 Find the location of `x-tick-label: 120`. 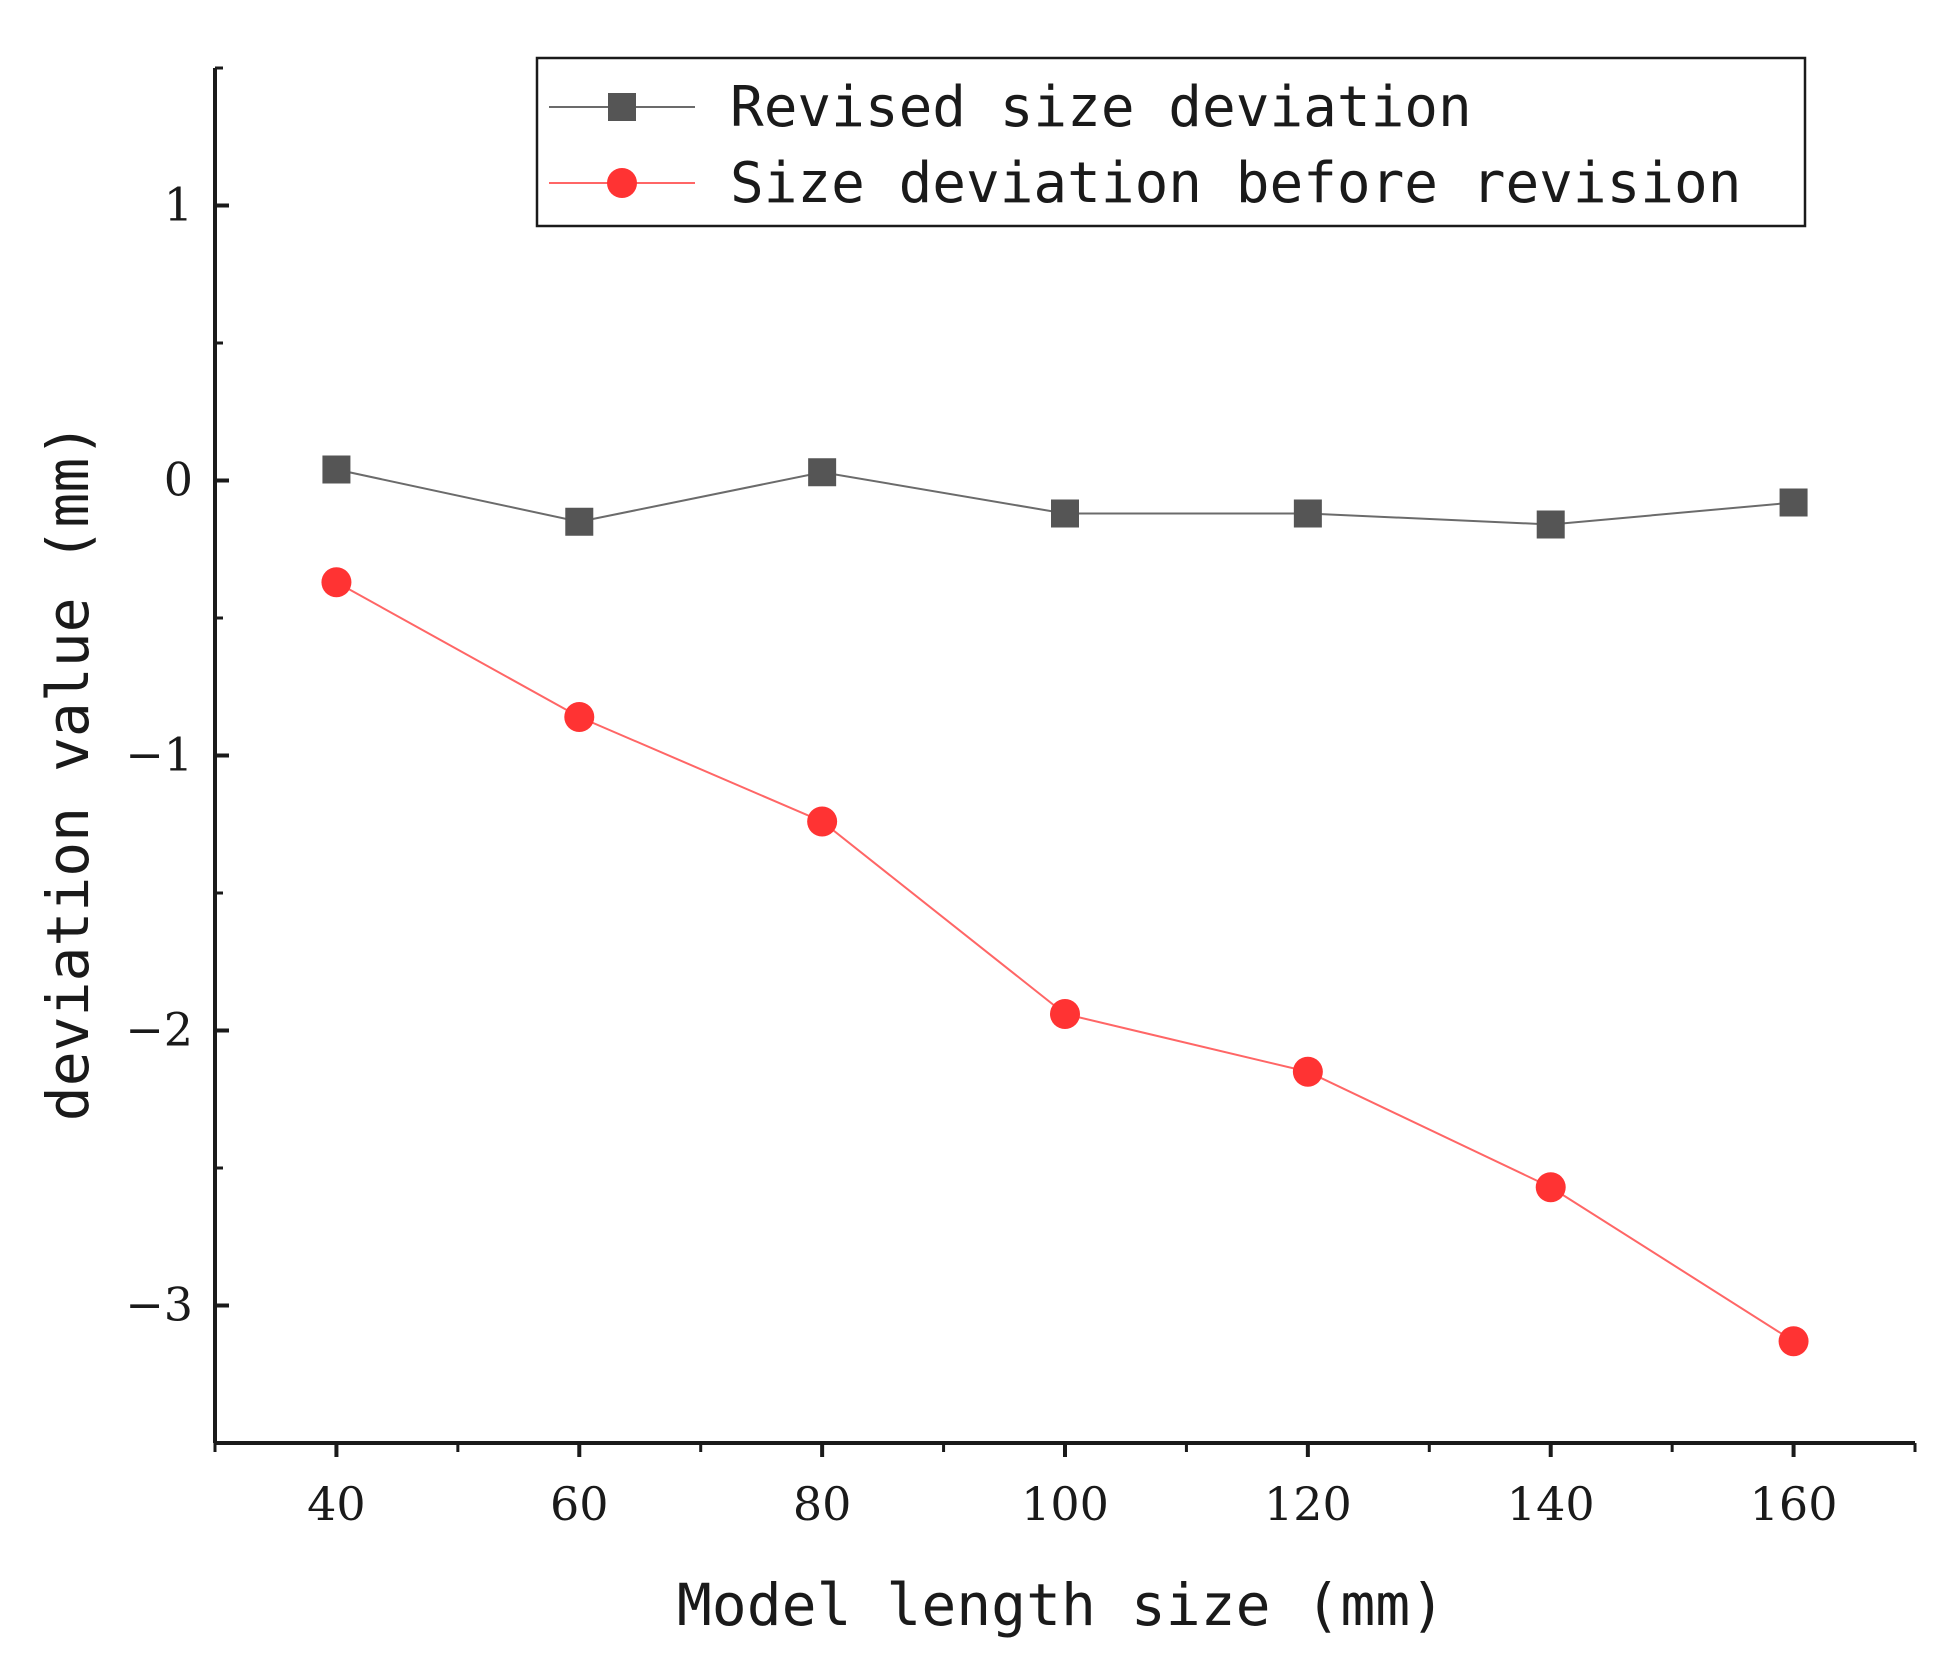

x-tick-label: 120 is located at coordinates (1308, 1504).